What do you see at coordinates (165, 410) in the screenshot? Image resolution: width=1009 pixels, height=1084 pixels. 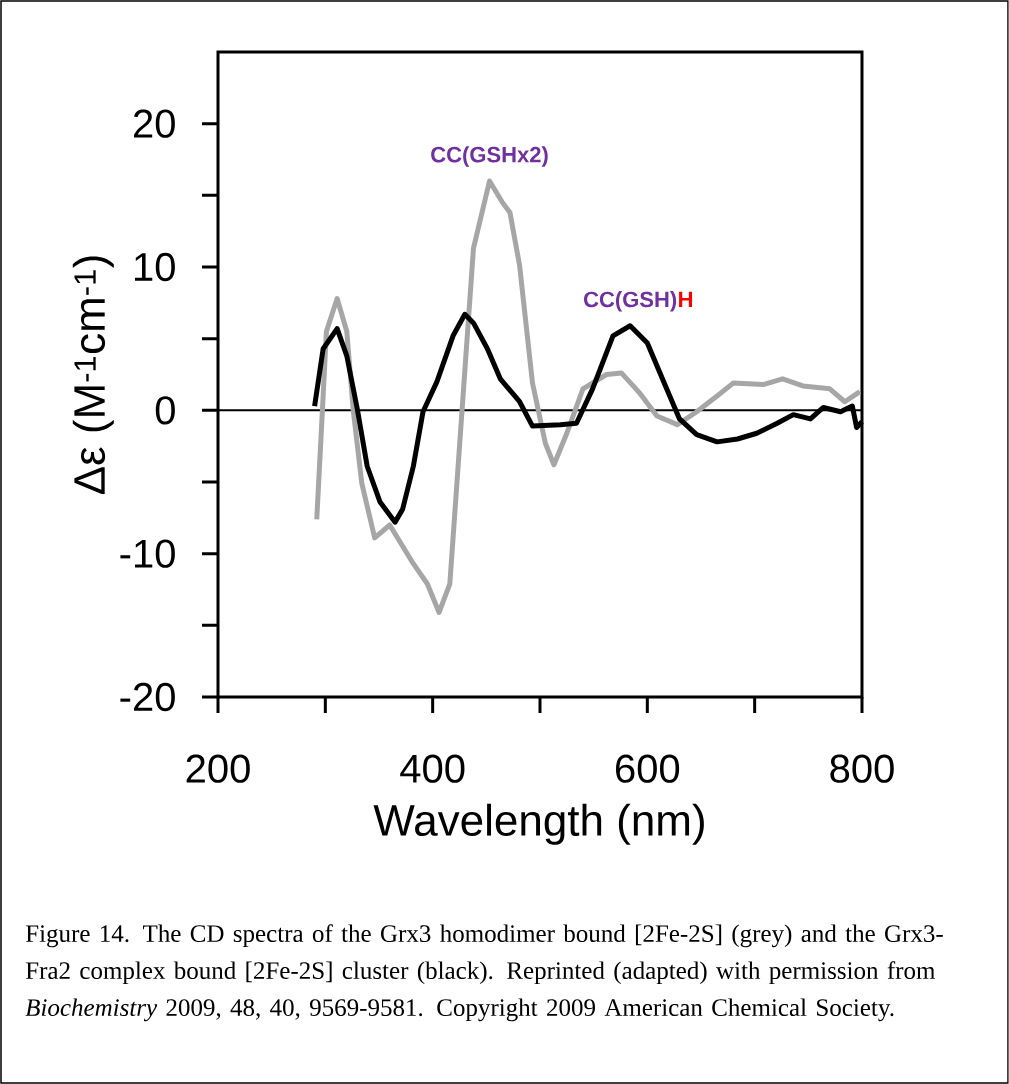 I see `y-tick-label: 0` at bounding box center [165, 410].